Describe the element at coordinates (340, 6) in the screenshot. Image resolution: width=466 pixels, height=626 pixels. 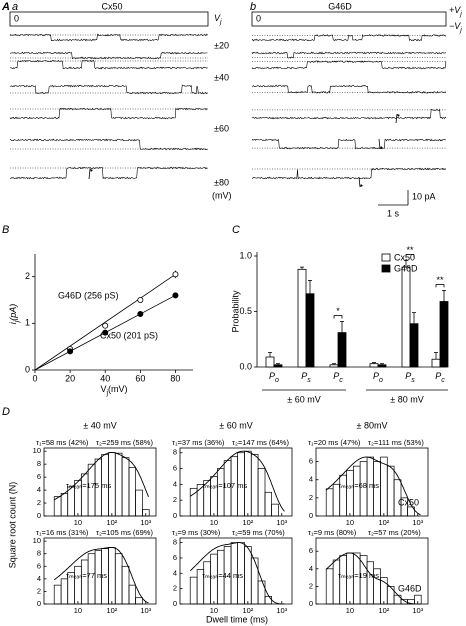
I see `trace-title: G46D` at that location.